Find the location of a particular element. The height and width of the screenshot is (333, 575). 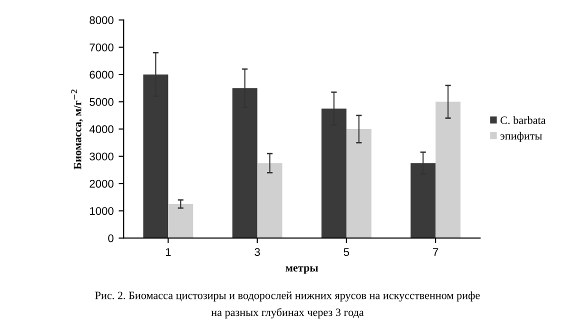

y-tick-label: 4000 is located at coordinates (101, 129).